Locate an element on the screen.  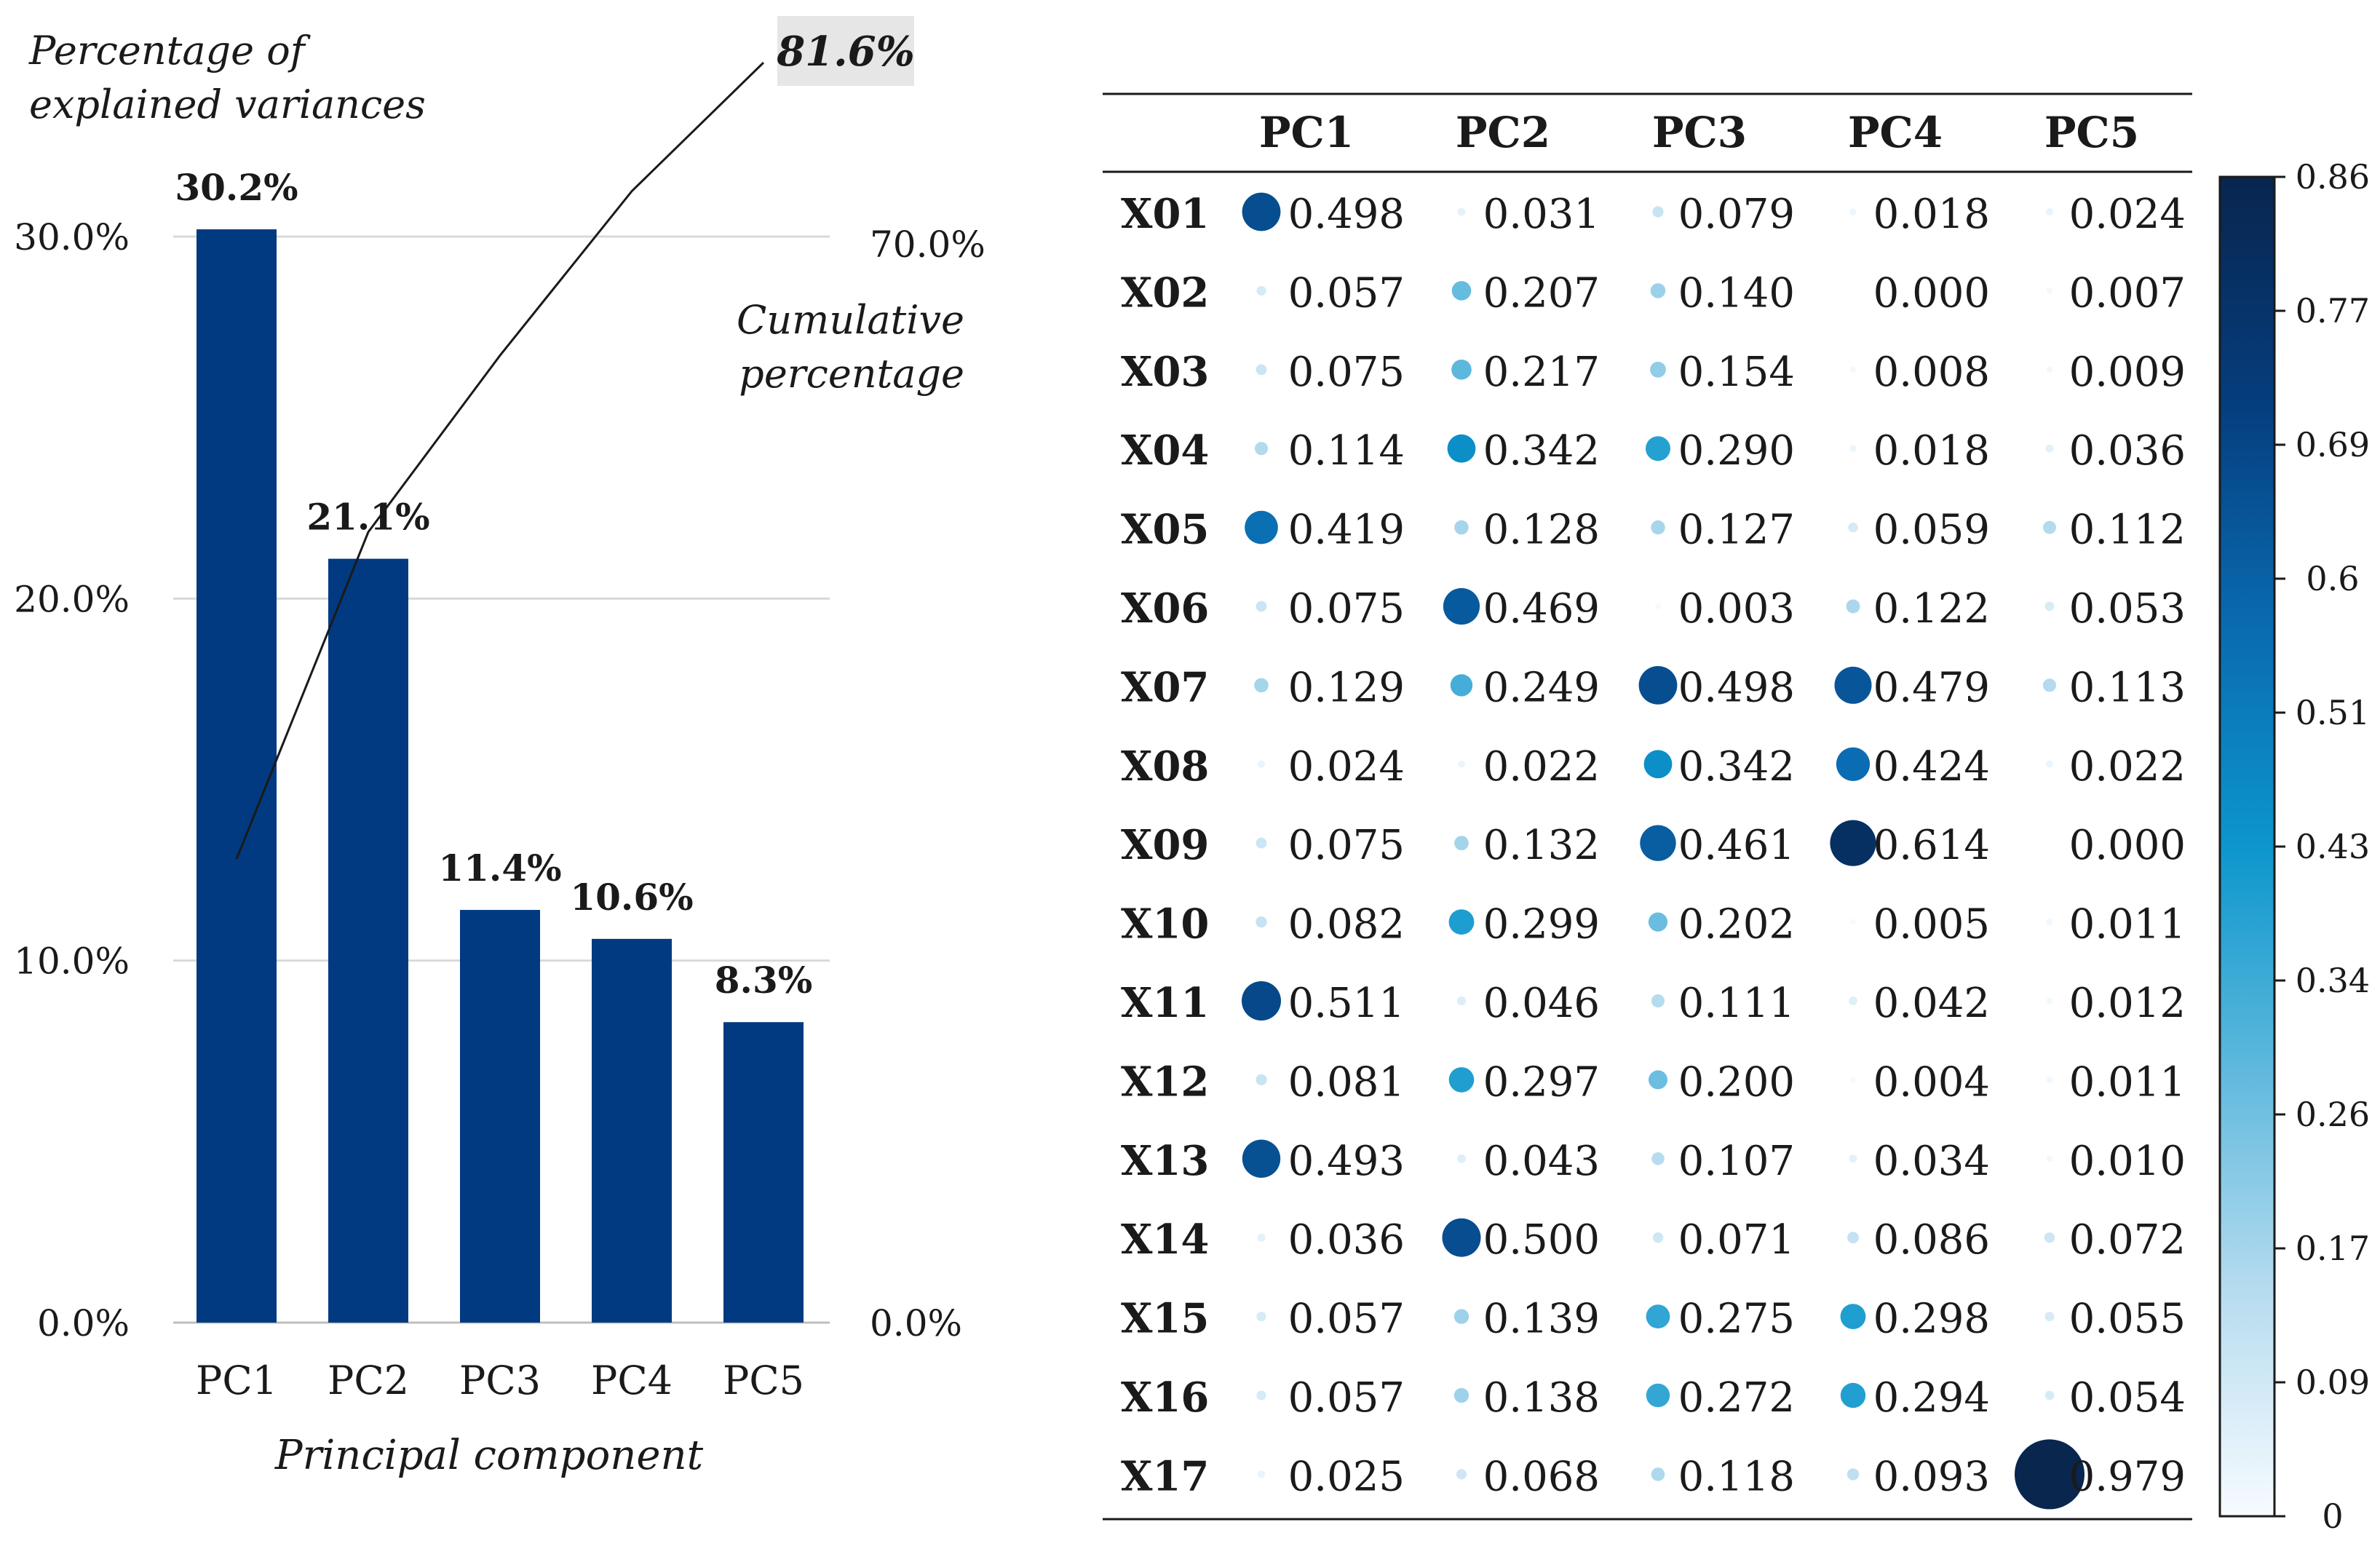
loading-value: 0.071 is located at coordinates (1737, 1240).